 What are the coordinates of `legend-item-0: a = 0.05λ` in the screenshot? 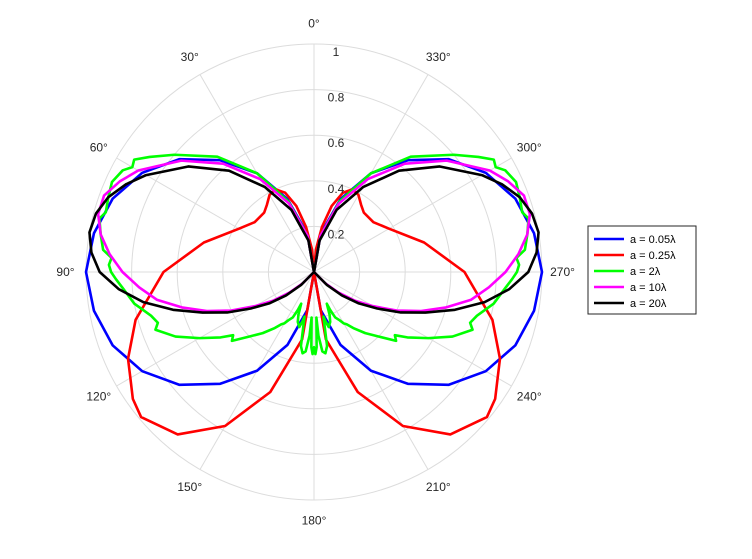 It's located at (635, 240).